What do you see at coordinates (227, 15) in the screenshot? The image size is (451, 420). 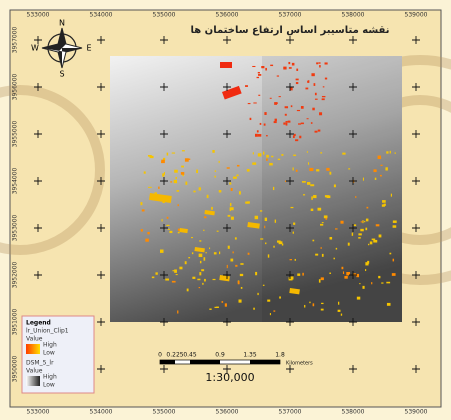 I see `x-label-top: 536000` at bounding box center [227, 15].